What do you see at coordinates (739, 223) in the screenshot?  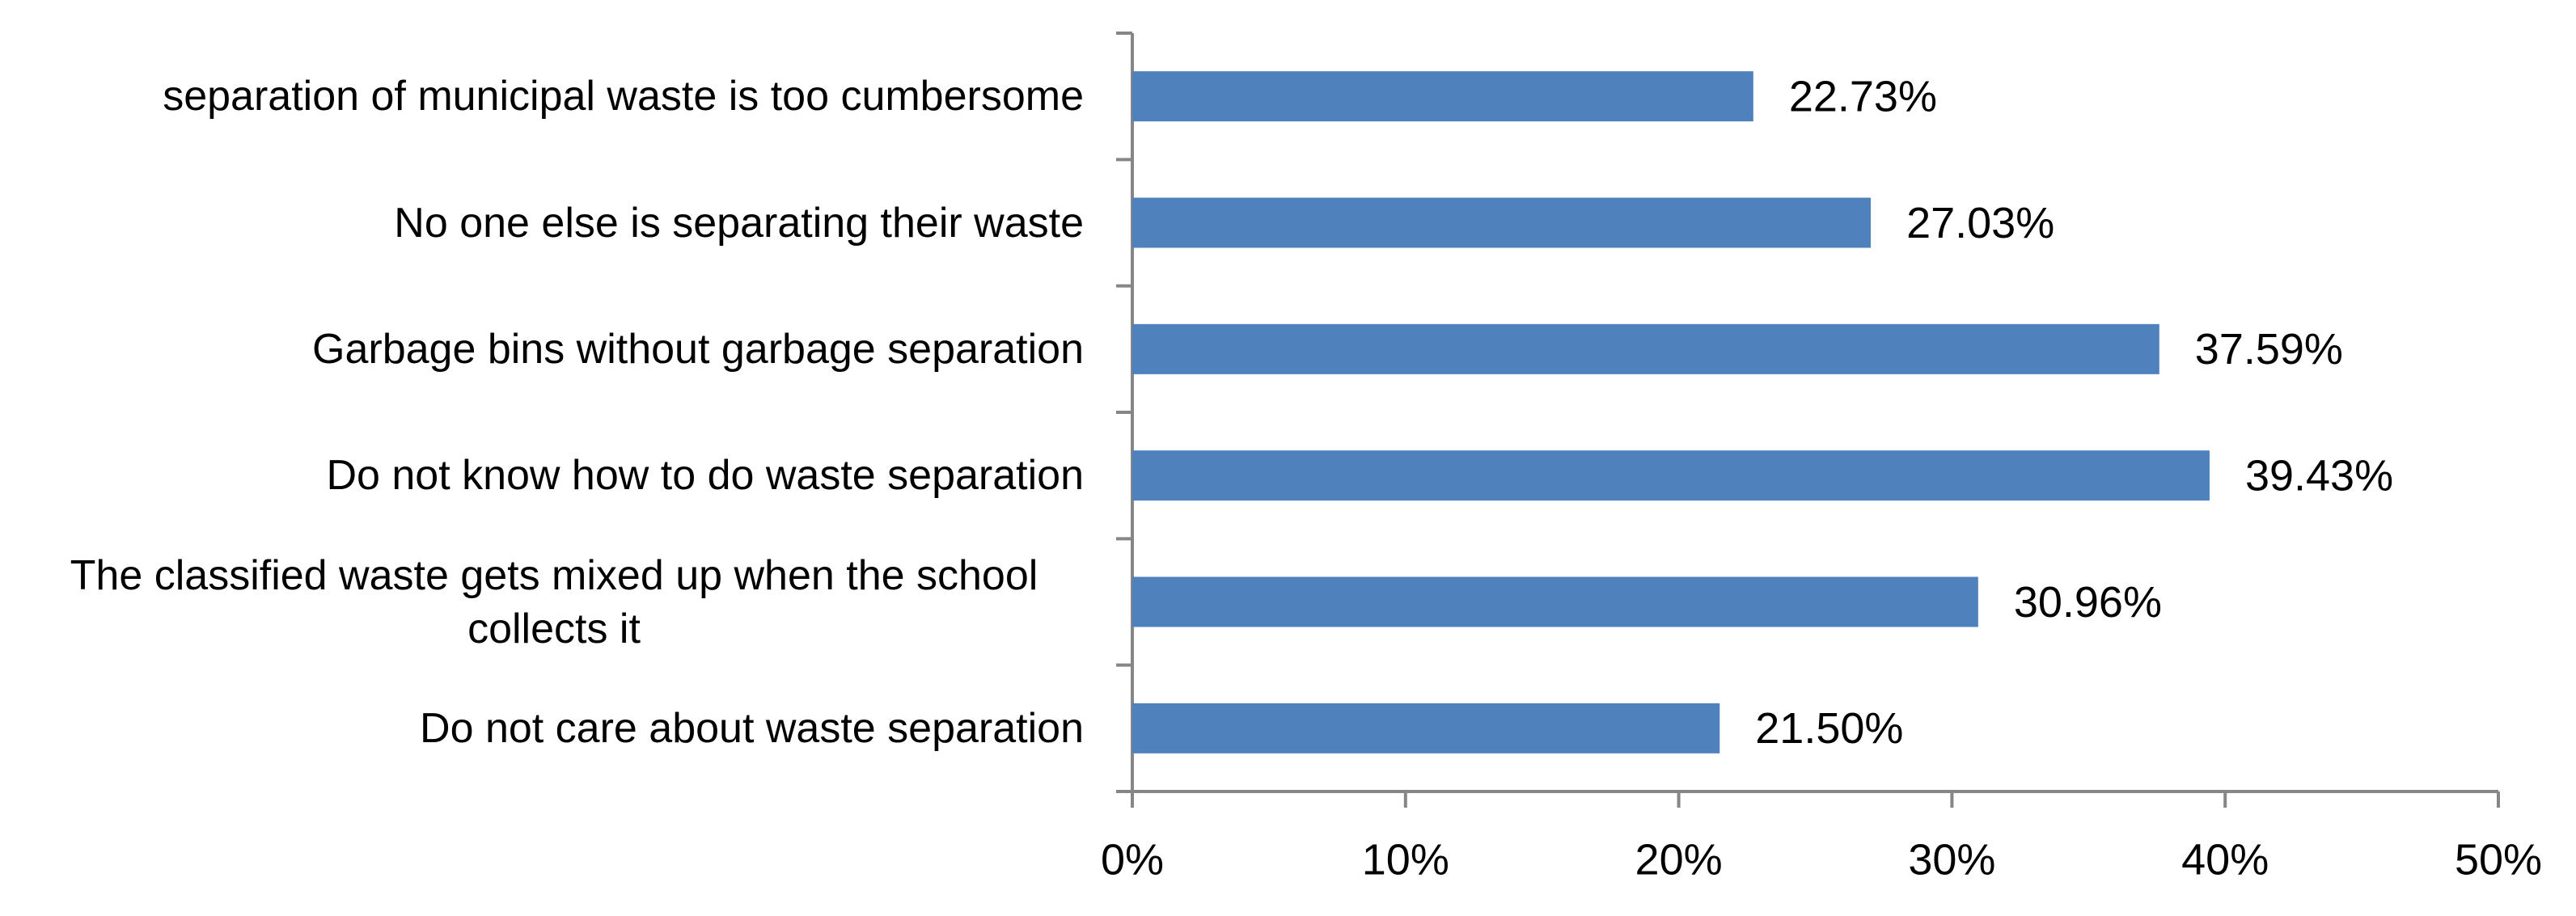 I see `y-tick-label: No one else is separating their waste` at bounding box center [739, 223].